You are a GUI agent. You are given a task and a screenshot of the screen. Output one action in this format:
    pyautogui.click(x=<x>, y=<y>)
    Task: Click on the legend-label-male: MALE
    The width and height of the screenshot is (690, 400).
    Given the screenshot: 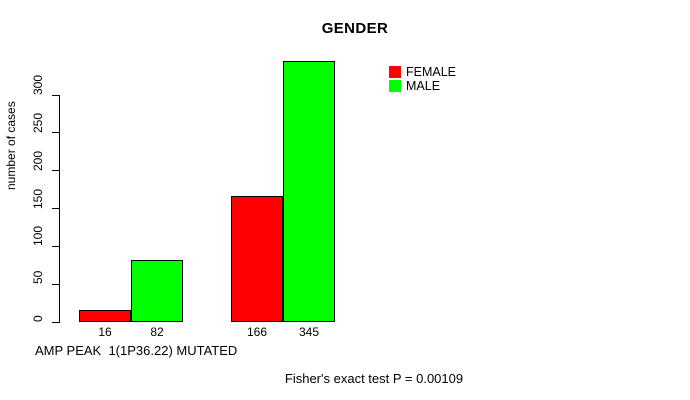 What is the action you would take?
    pyautogui.click(x=423, y=85)
    